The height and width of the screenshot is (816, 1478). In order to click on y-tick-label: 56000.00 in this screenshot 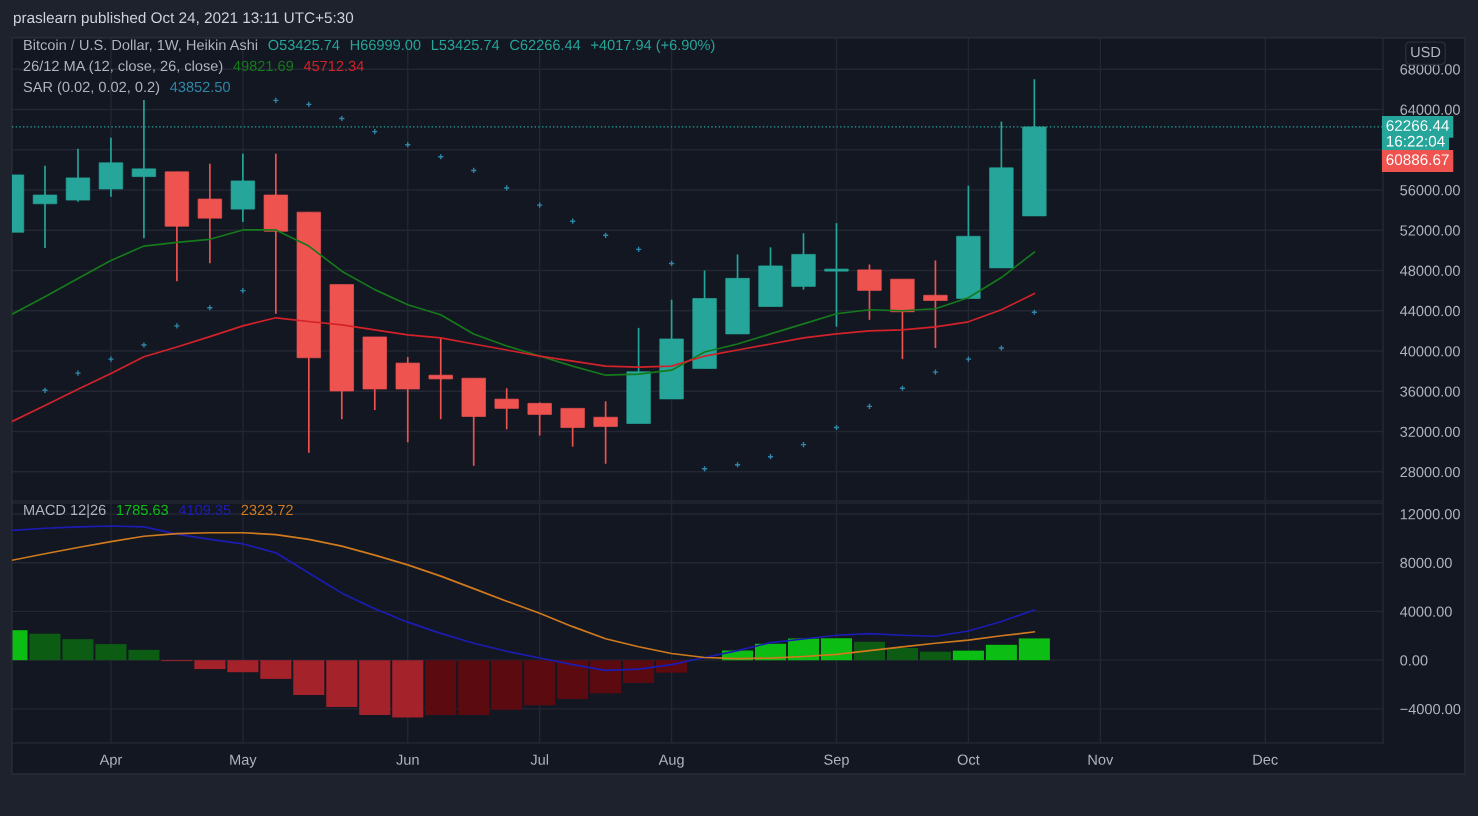, I will do `click(1430, 190)`.